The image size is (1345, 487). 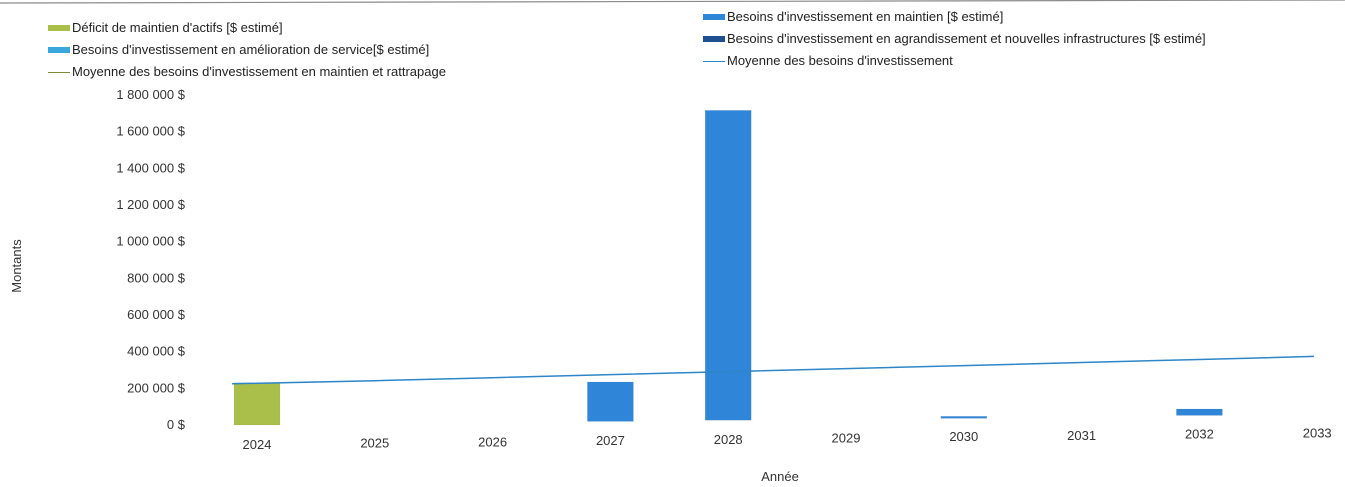 What do you see at coordinates (374, 443) in the screenshot?
I see `x-tick-label: 2025` at bounding box center [374, 443].